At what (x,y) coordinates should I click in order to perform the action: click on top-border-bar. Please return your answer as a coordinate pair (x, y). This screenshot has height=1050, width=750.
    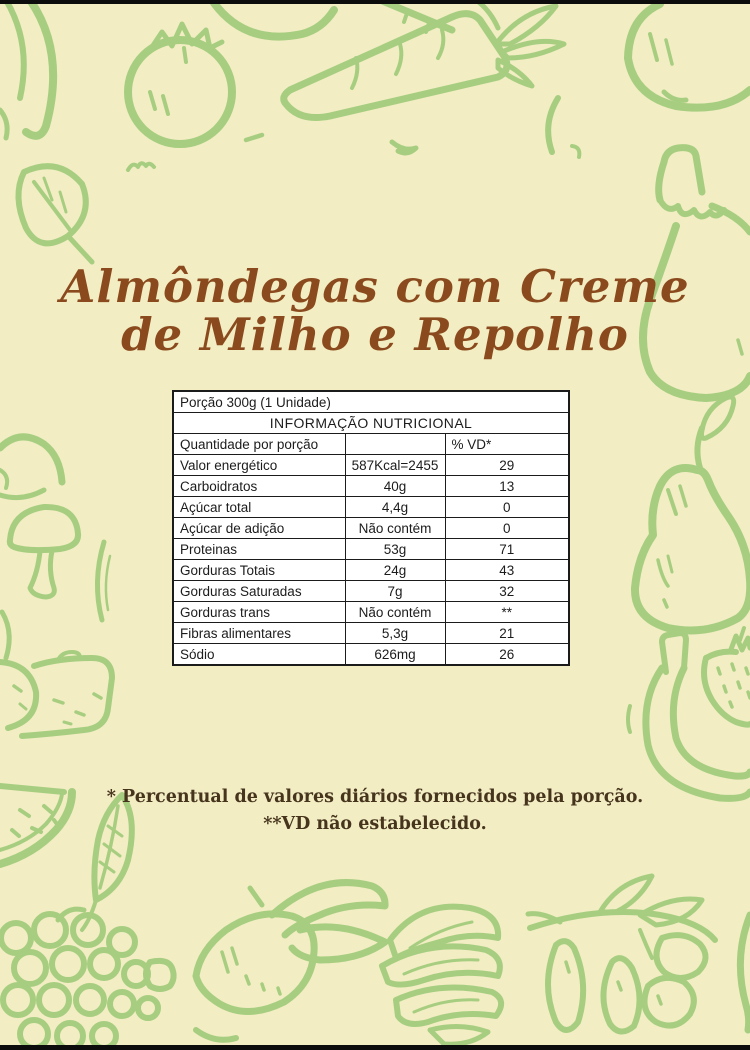
    Looking at the image, I should click on (375, 2).